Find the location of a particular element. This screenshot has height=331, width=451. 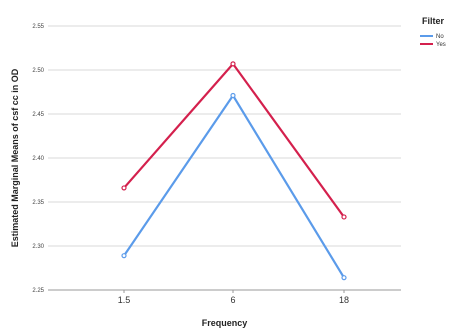

x-tick-label: 1.5 is located at coordinates (124, 300).